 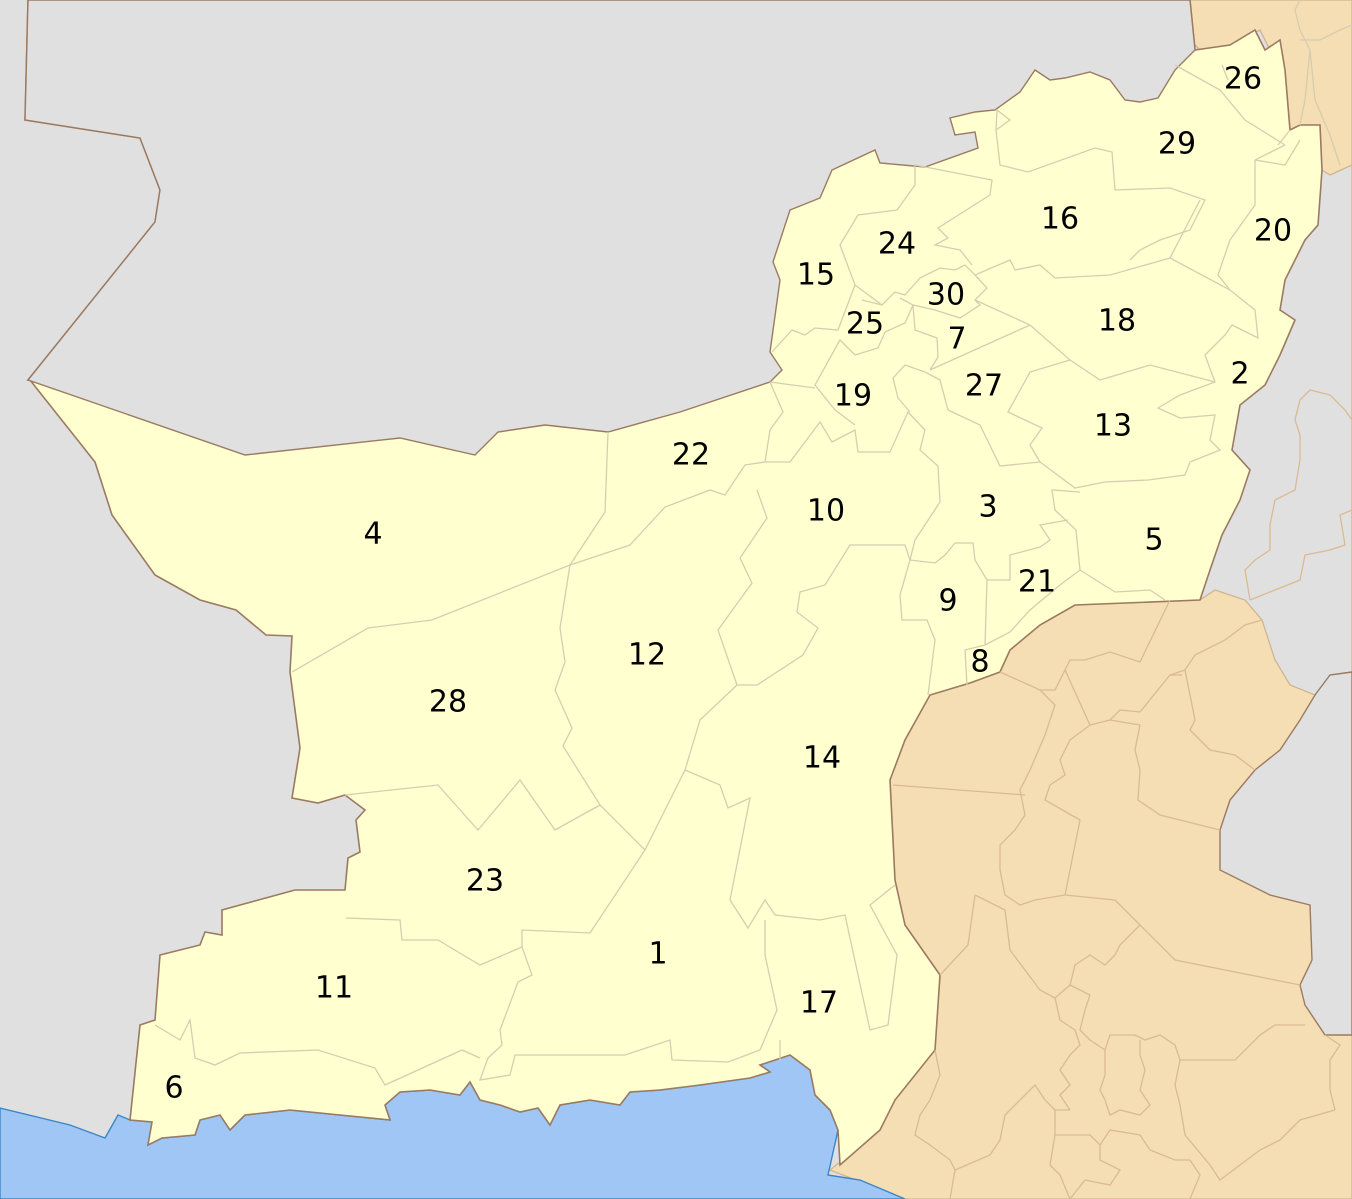 I want to click on district-label-11: 11, so click(x=334, y=988).